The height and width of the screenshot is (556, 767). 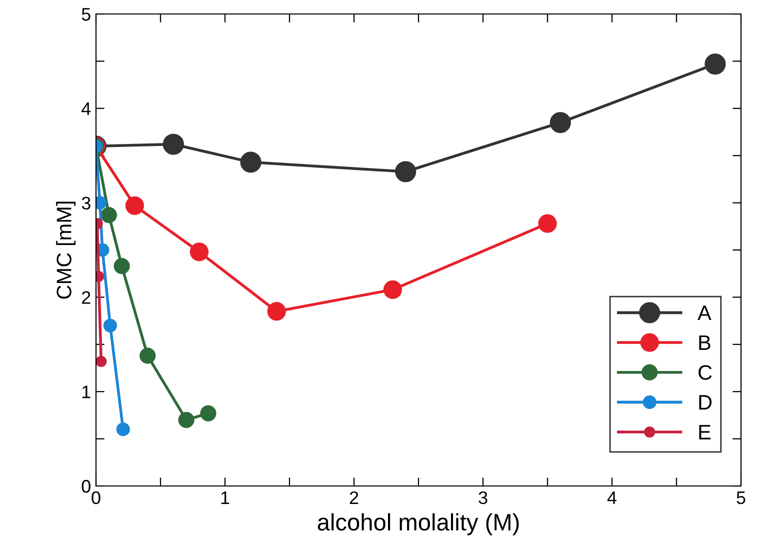 I want to click on legend-label: D, so click(x=705, y=402).